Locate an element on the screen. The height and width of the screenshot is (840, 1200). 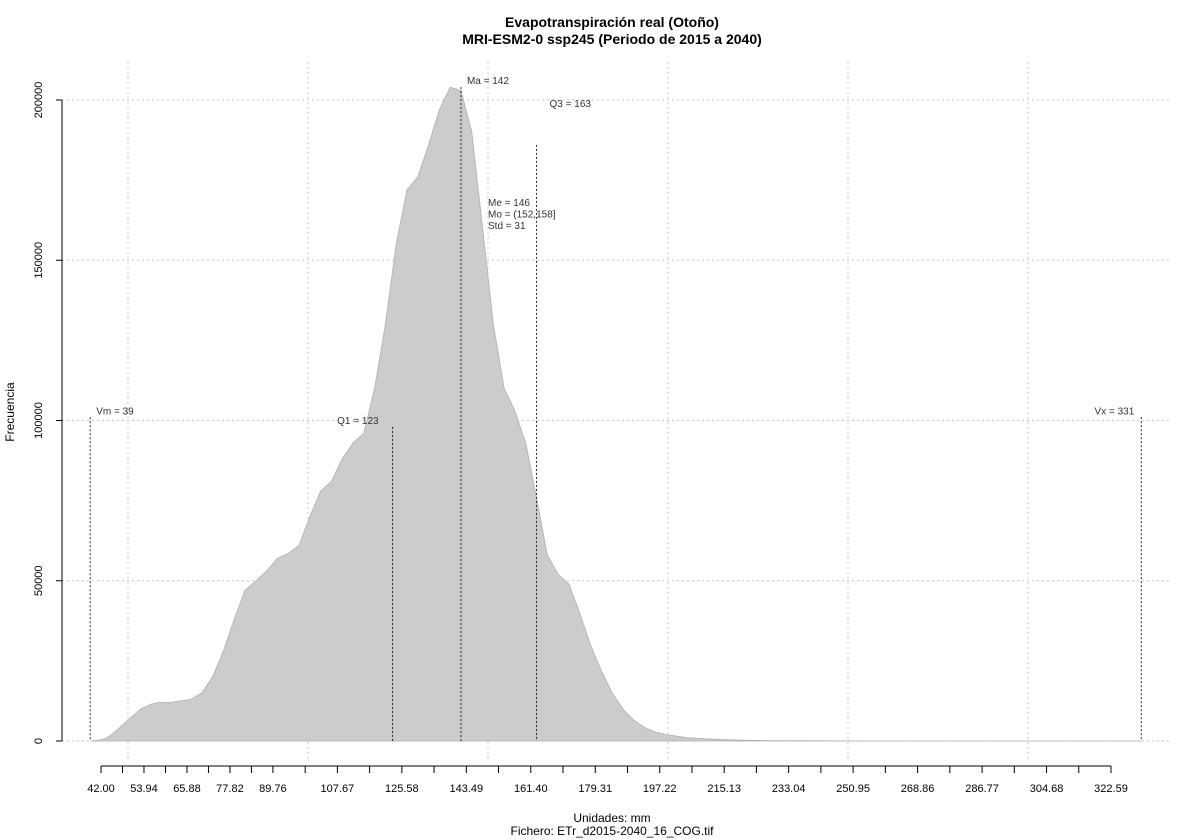
x-tick-label-34: 322.59 is located at coordinates (1111, 789).